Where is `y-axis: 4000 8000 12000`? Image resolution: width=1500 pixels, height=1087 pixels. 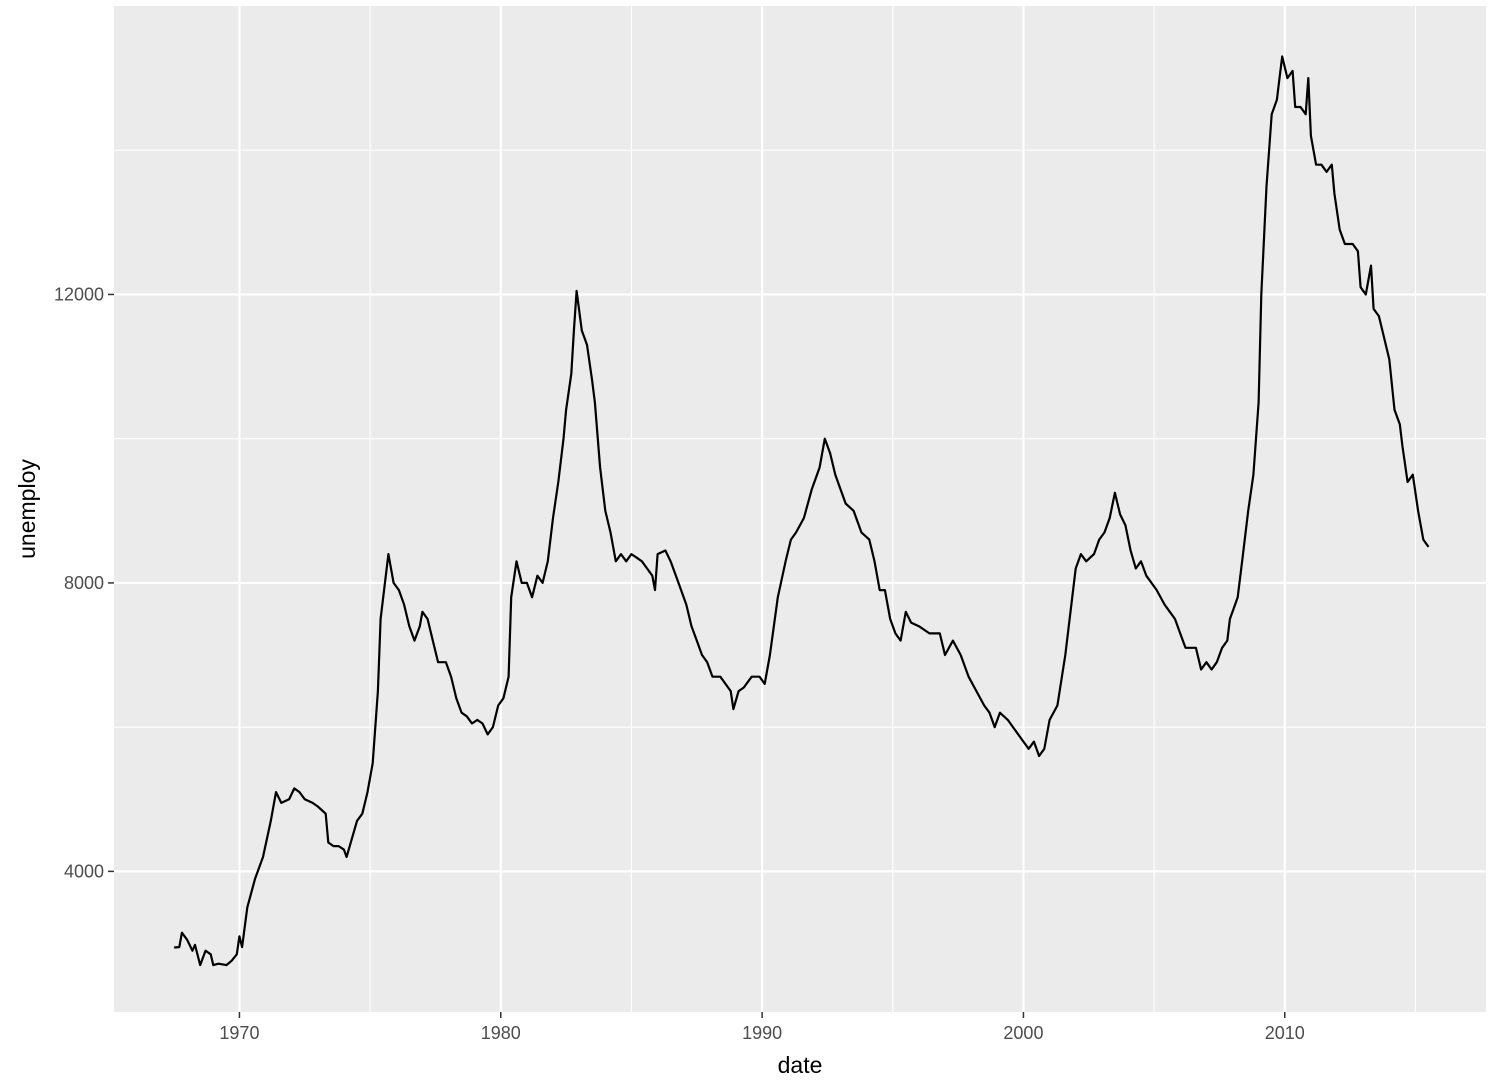
y-axis: 4000 8000 12000 is located at coordinates (84, 582).